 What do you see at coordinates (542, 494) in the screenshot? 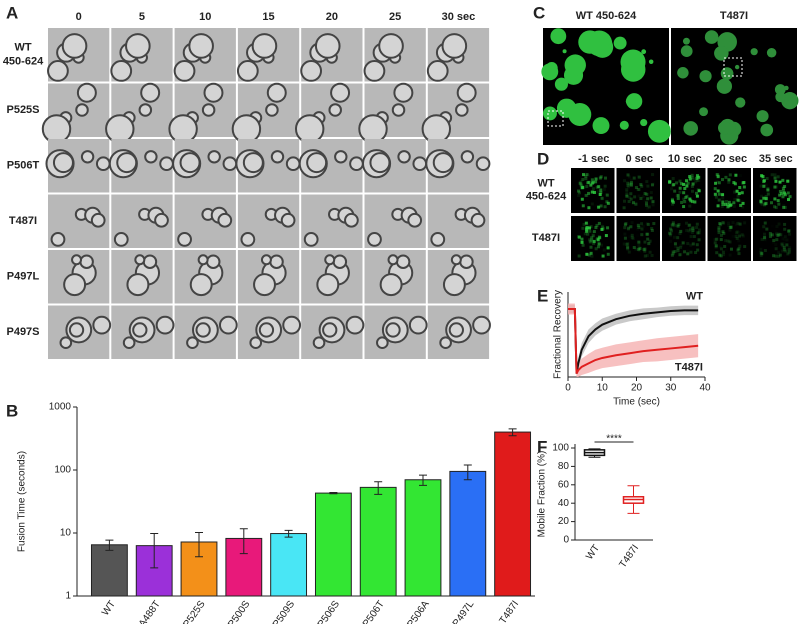
I see `y-axis-label: Mobile Fraction (%)` at bounding box center [542, 494].